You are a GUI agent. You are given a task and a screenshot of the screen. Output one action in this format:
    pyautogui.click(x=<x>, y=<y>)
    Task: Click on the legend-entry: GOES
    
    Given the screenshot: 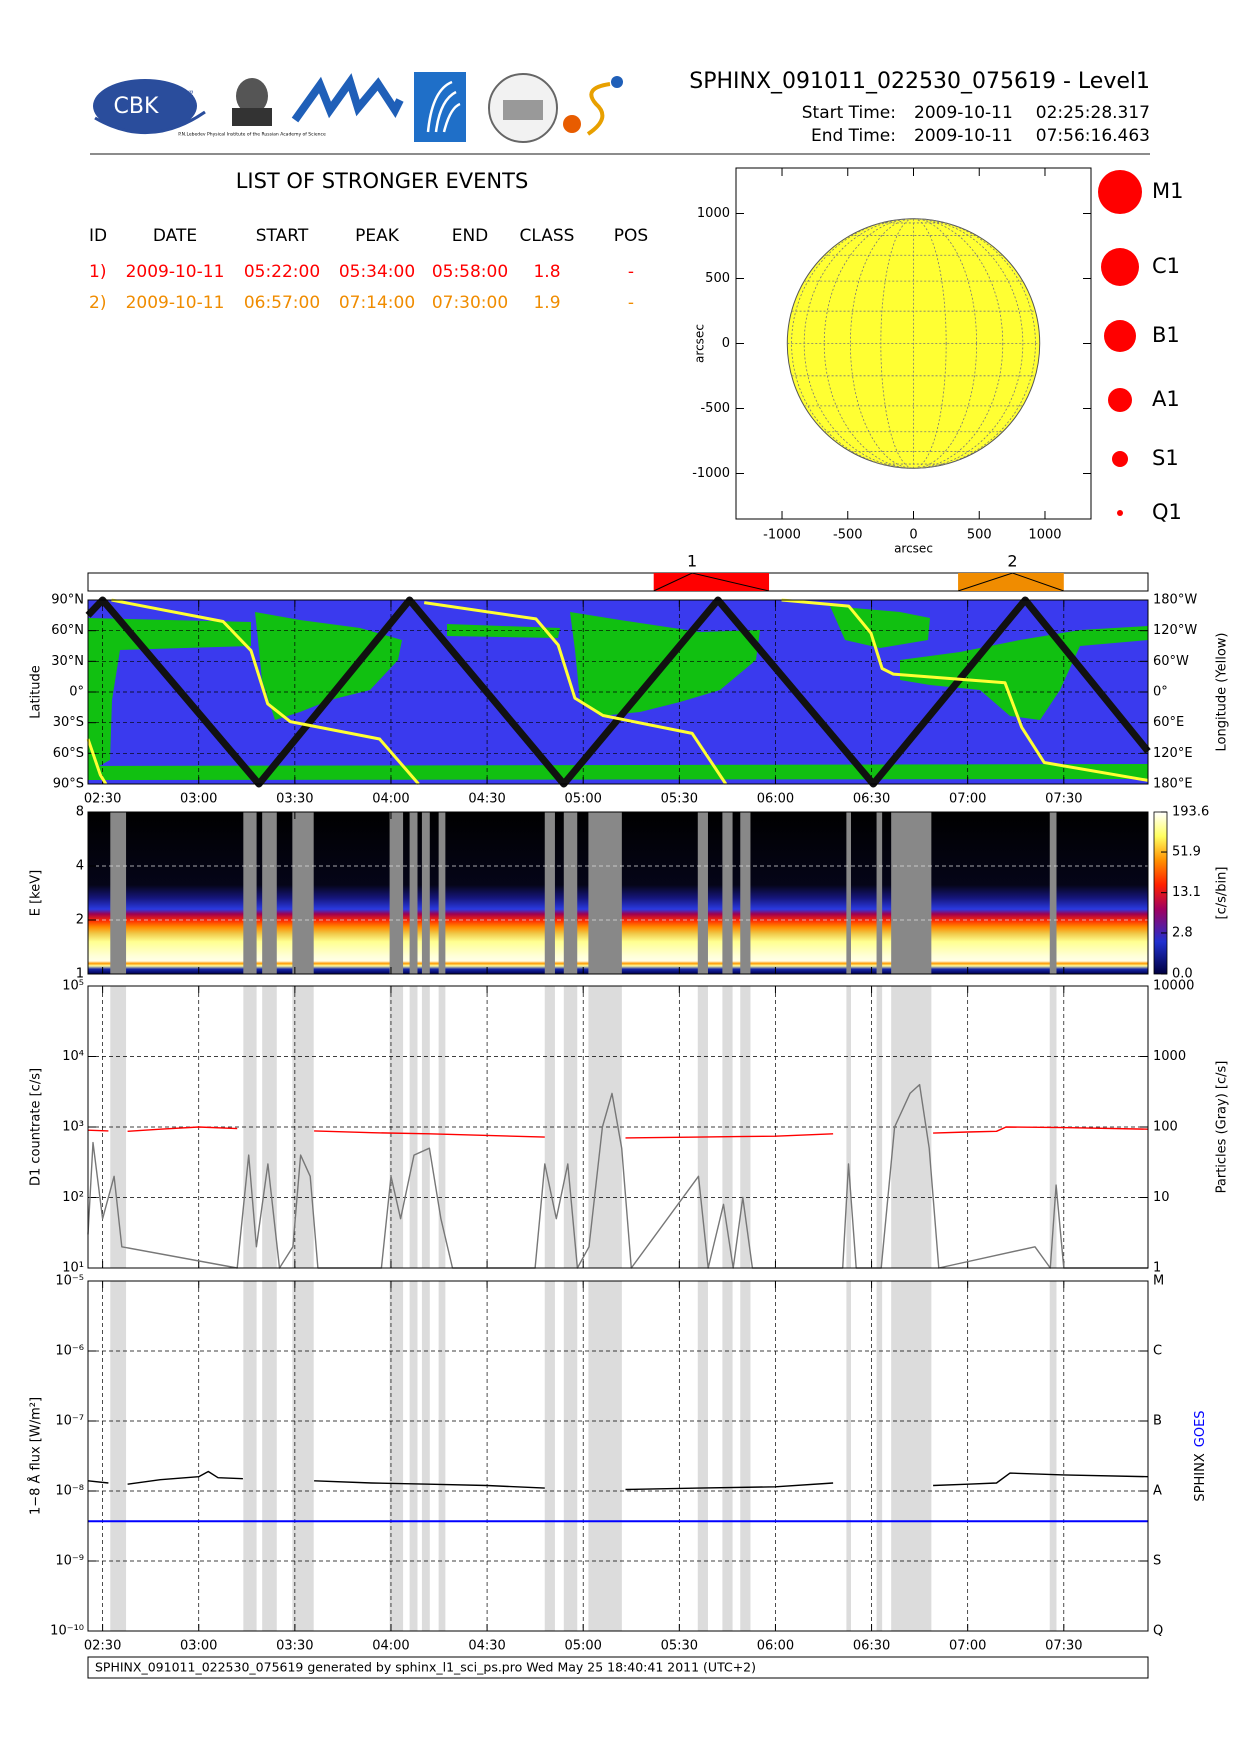 What is the action you would take?
    pyautogui.click(x=1200, y=1428)
    